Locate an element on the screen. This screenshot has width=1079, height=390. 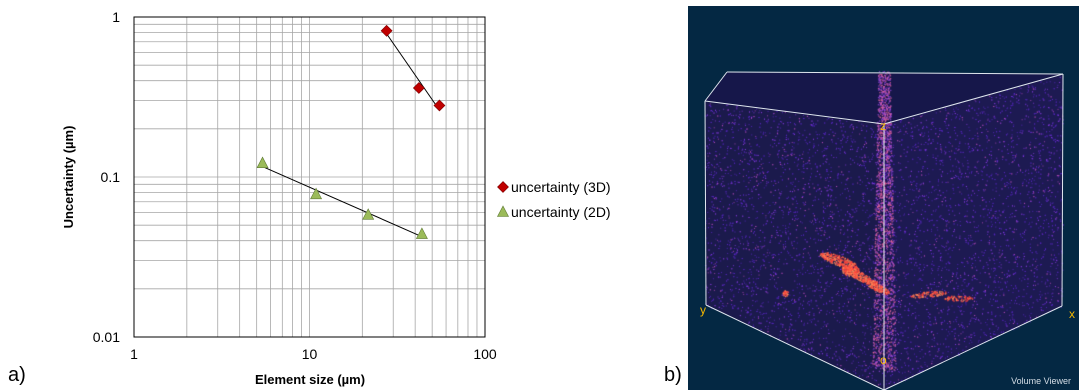
data-points is located at coordinates (351, 131).